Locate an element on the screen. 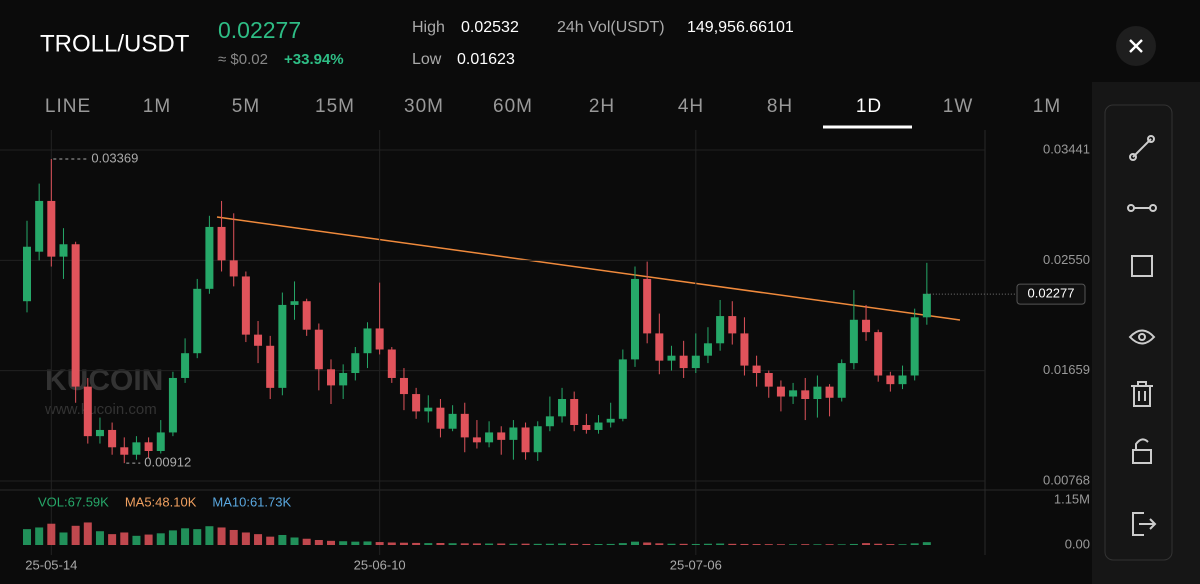  rect-tool is located at coordinates (1142, 266).